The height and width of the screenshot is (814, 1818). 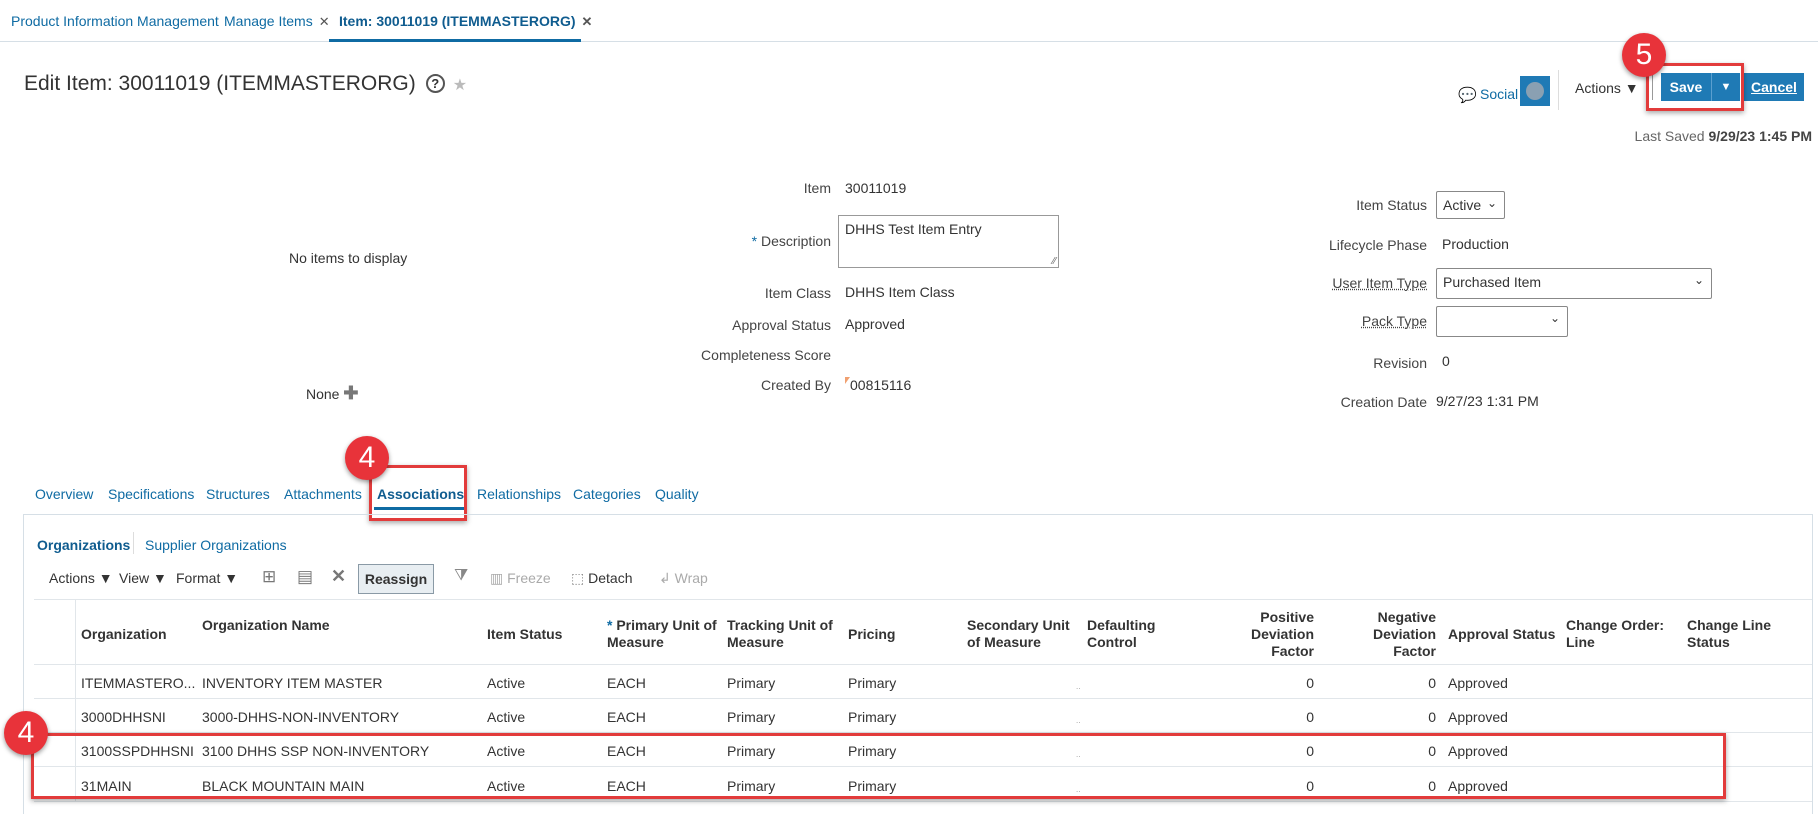 What do you see at coordinates (525, 634) in the screenshot?
I see `column-header-label: Item Status` at bounding box center [525, 634].